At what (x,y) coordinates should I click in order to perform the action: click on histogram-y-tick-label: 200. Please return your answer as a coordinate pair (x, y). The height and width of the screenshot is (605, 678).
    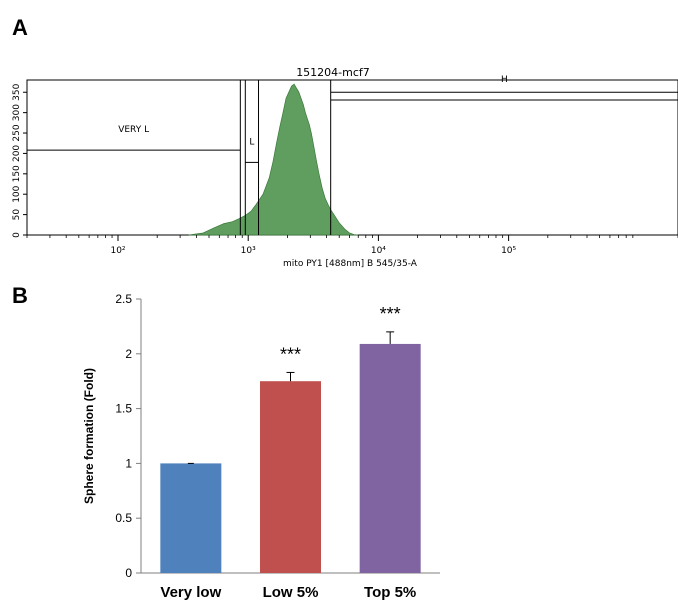
    Looking at the image, I should click on (17, 153).